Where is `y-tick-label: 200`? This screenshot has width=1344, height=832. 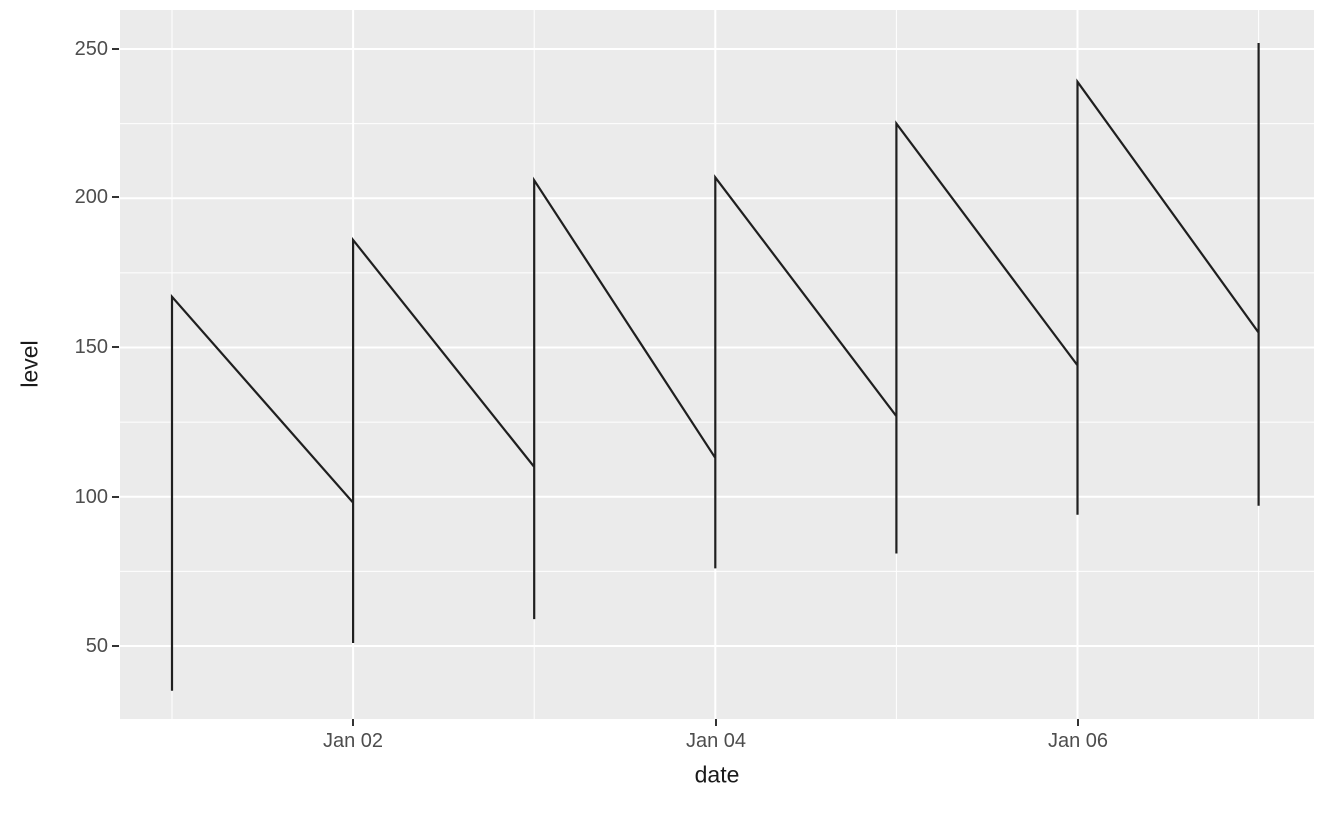 y-tick-label: 200 is located at coordinates (91, 197).